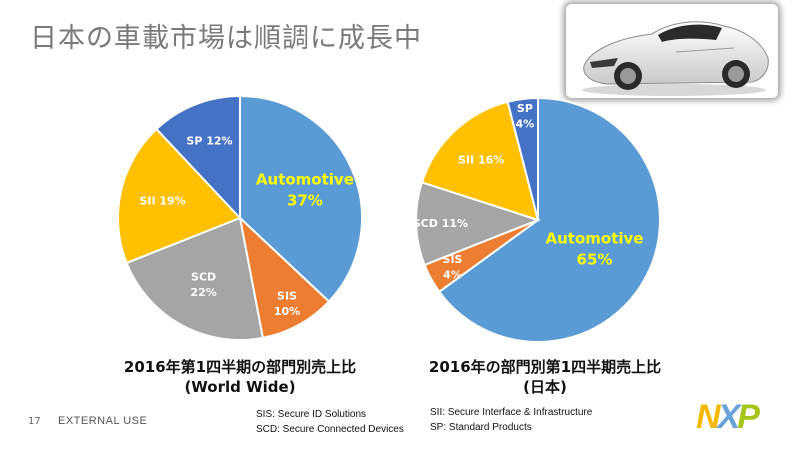  What do you see at coordinates (203, 276) in the screenshot?
I see `pie-category-label-scd-world-wide: SCD` at bounding box center [203, 276].